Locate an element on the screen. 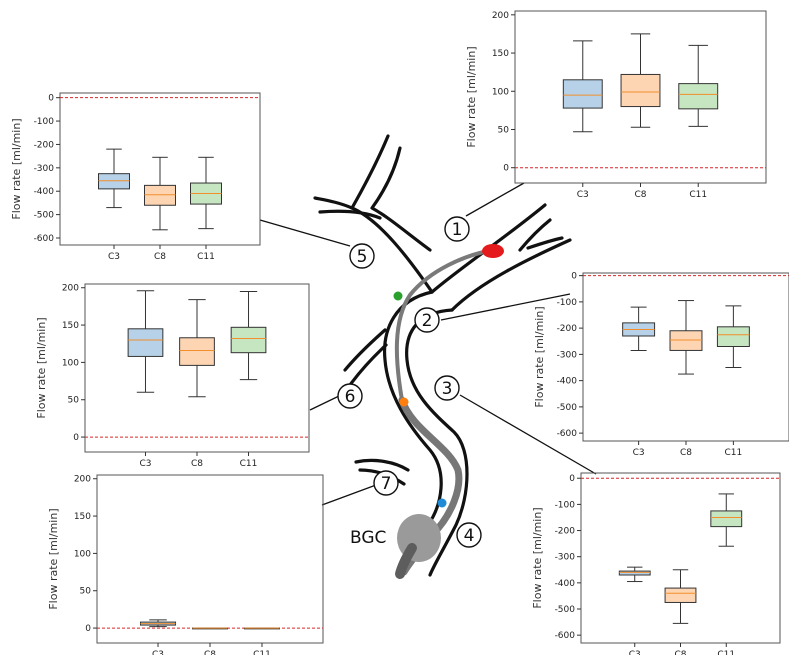  vessel-aca-branch-top is located at coordinates (370, 172).